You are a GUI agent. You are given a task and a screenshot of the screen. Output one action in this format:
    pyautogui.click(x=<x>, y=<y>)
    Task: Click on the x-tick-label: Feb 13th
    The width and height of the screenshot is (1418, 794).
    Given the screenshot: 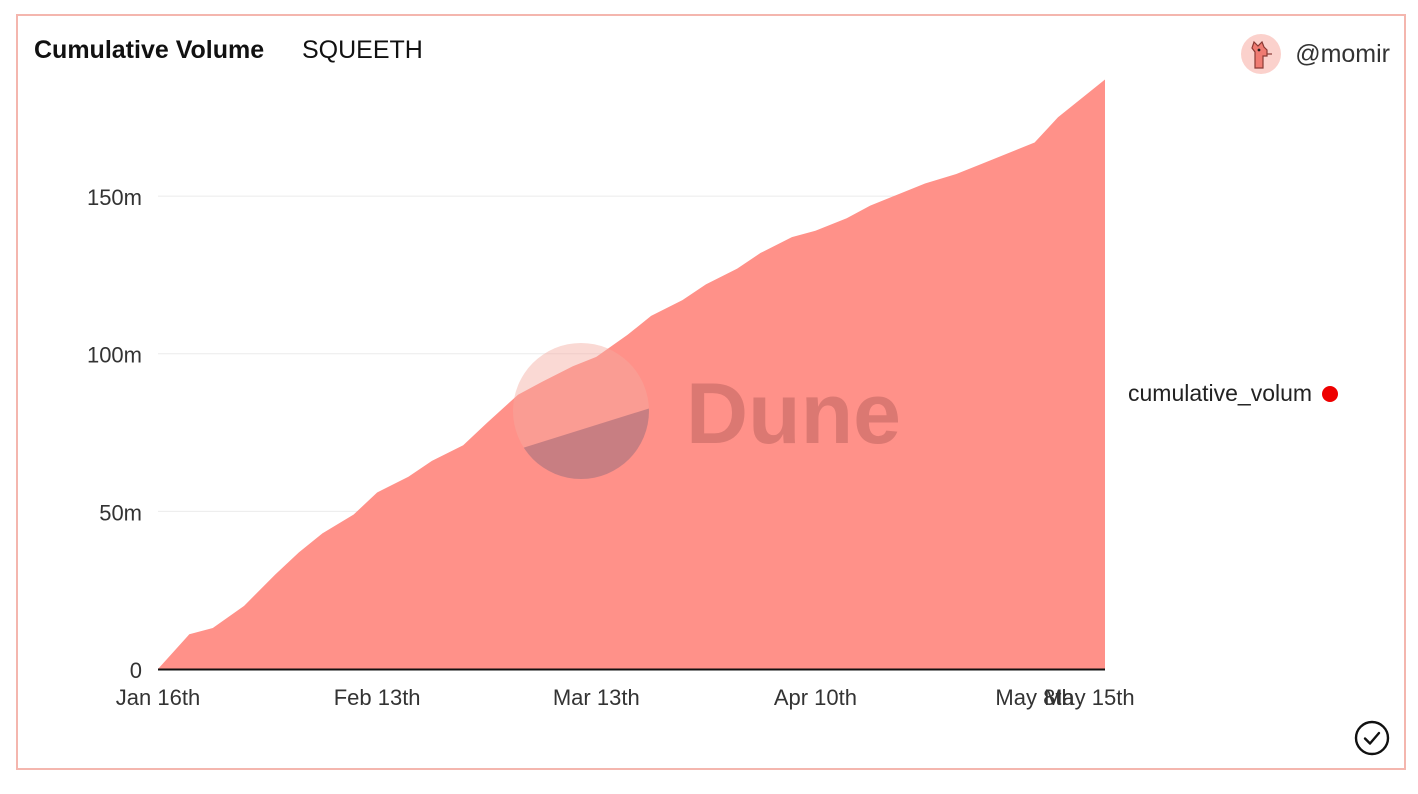 What is the action you would take?
    pyautogui.click(x=377, y=697)
    